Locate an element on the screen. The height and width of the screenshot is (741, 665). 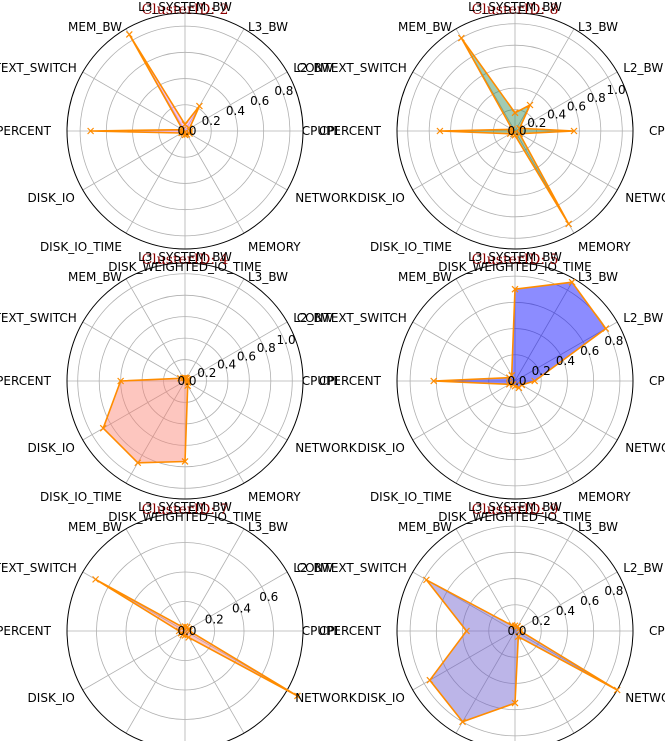
radial-tick-label: 0.8 is located at coordinates (596, 98).